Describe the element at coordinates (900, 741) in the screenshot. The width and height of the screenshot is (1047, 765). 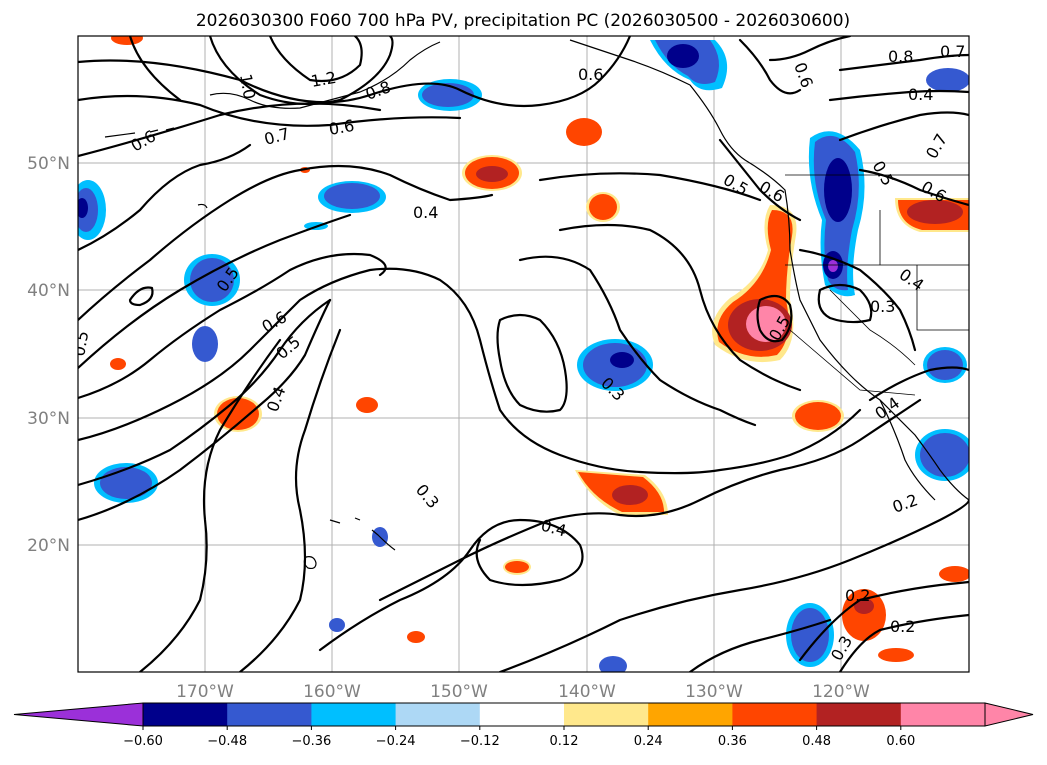
I see `colorbar-tick-label: 0.60` at that location.